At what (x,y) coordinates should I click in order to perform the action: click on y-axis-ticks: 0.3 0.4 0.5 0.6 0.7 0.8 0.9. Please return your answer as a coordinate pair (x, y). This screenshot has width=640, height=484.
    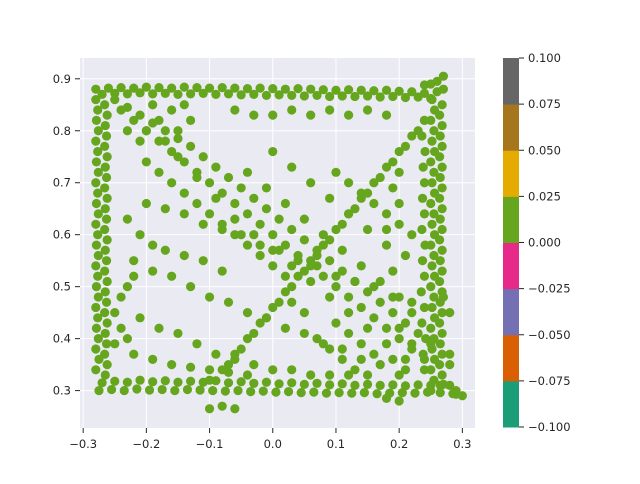
    Looking at the image, I should click on (66, 235).